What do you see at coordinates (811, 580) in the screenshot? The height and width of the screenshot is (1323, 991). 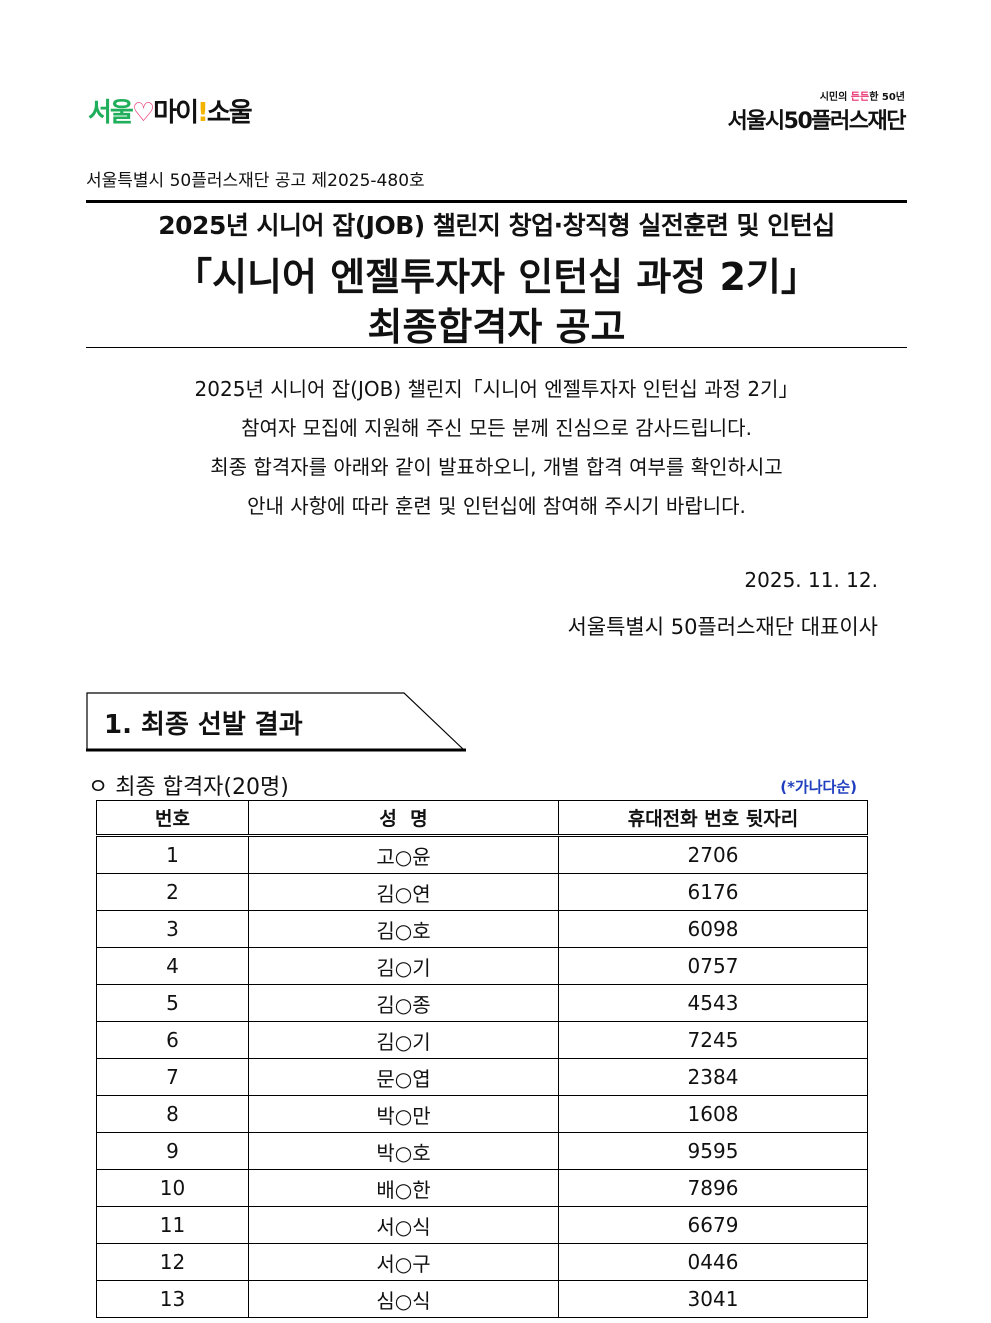 I see `date: 2025. 11. 12.` at bounding box center [811, 580].